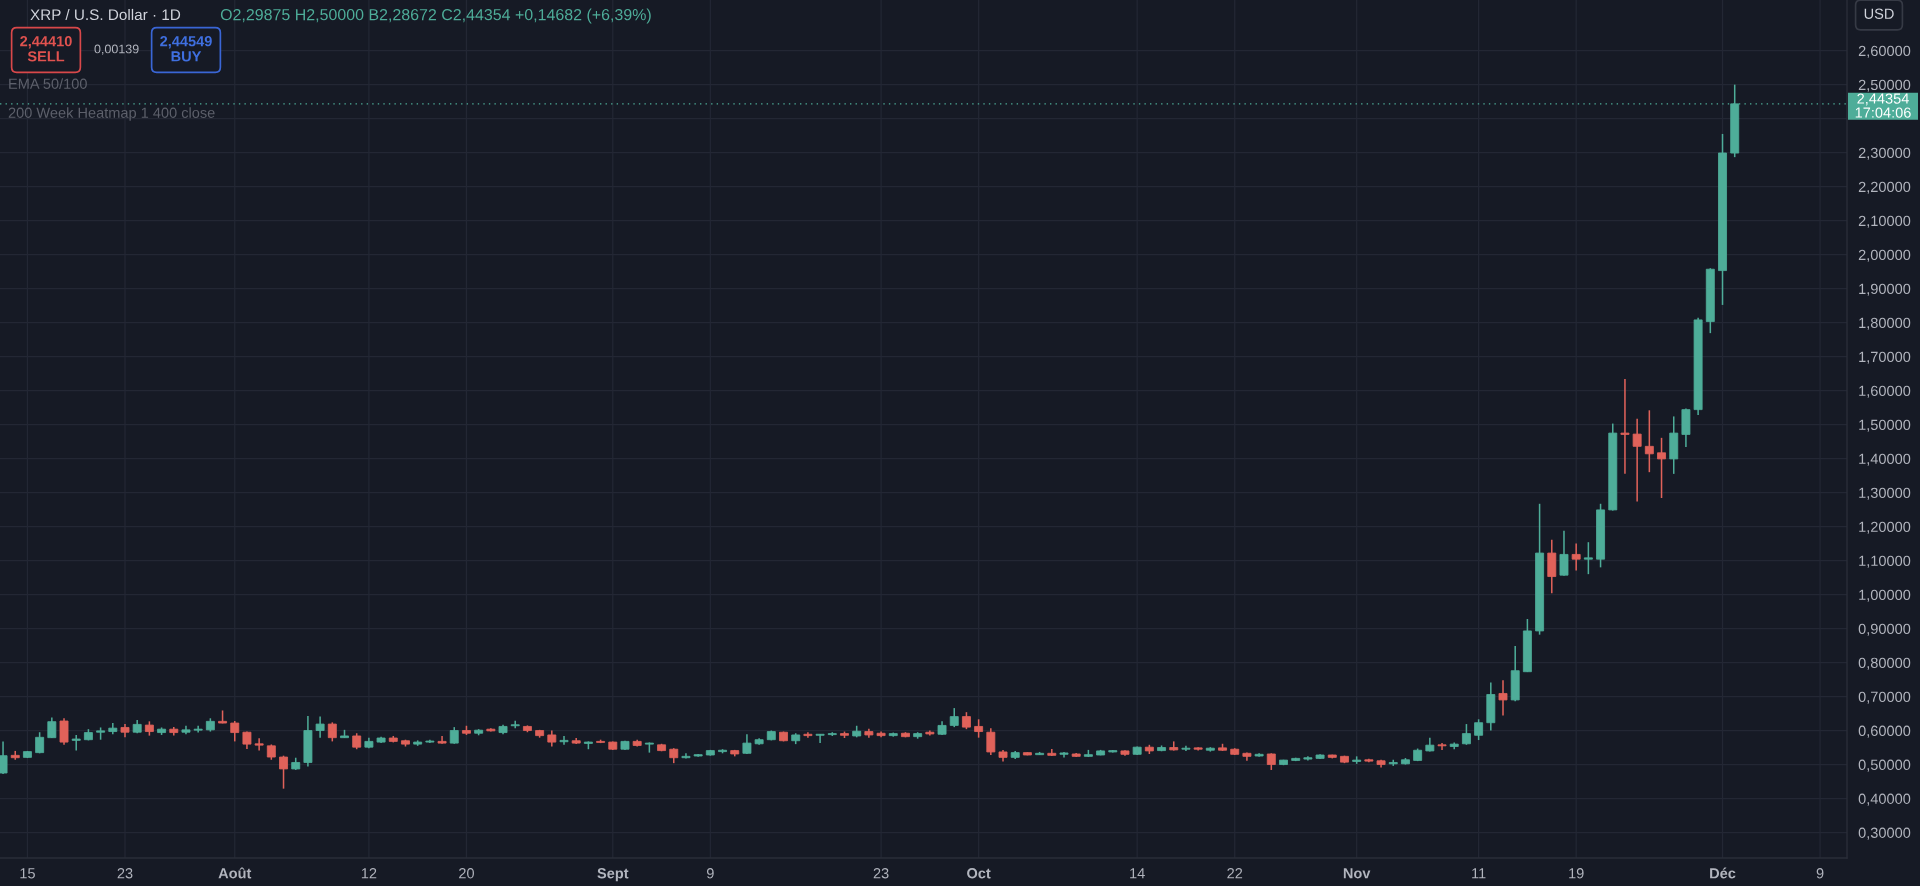 The height and width of the screenshot is (886, 1920). I want to click on text: USD, so click(1879, 13).